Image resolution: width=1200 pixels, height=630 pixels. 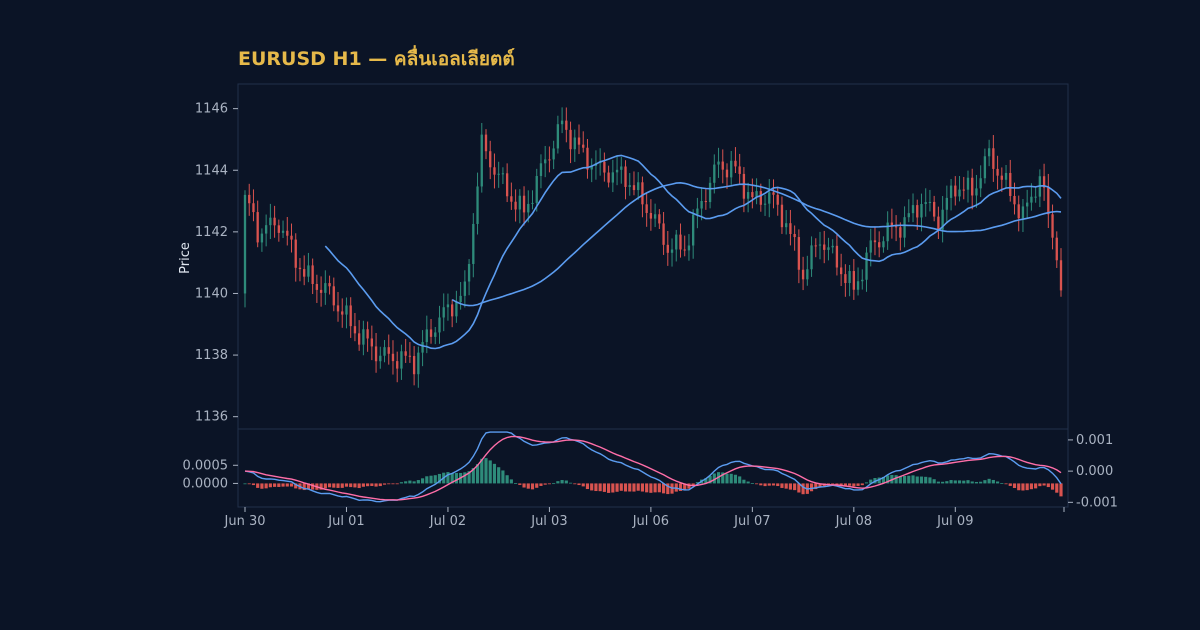 I want to click on price-tick-label-4: 1144, so click(x=211, y=170).